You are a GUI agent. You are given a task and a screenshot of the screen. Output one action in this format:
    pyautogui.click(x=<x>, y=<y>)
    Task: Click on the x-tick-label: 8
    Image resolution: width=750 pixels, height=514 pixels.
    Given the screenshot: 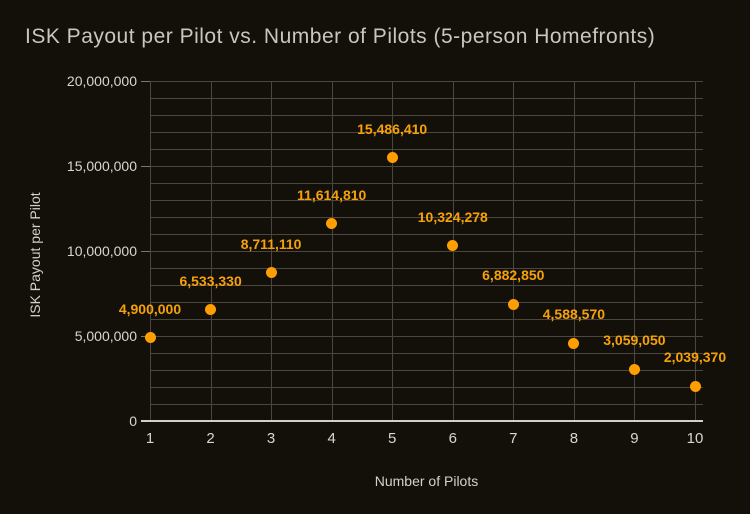 What is the action you would take?
    pyautogui.click(x=574, y=438)
    